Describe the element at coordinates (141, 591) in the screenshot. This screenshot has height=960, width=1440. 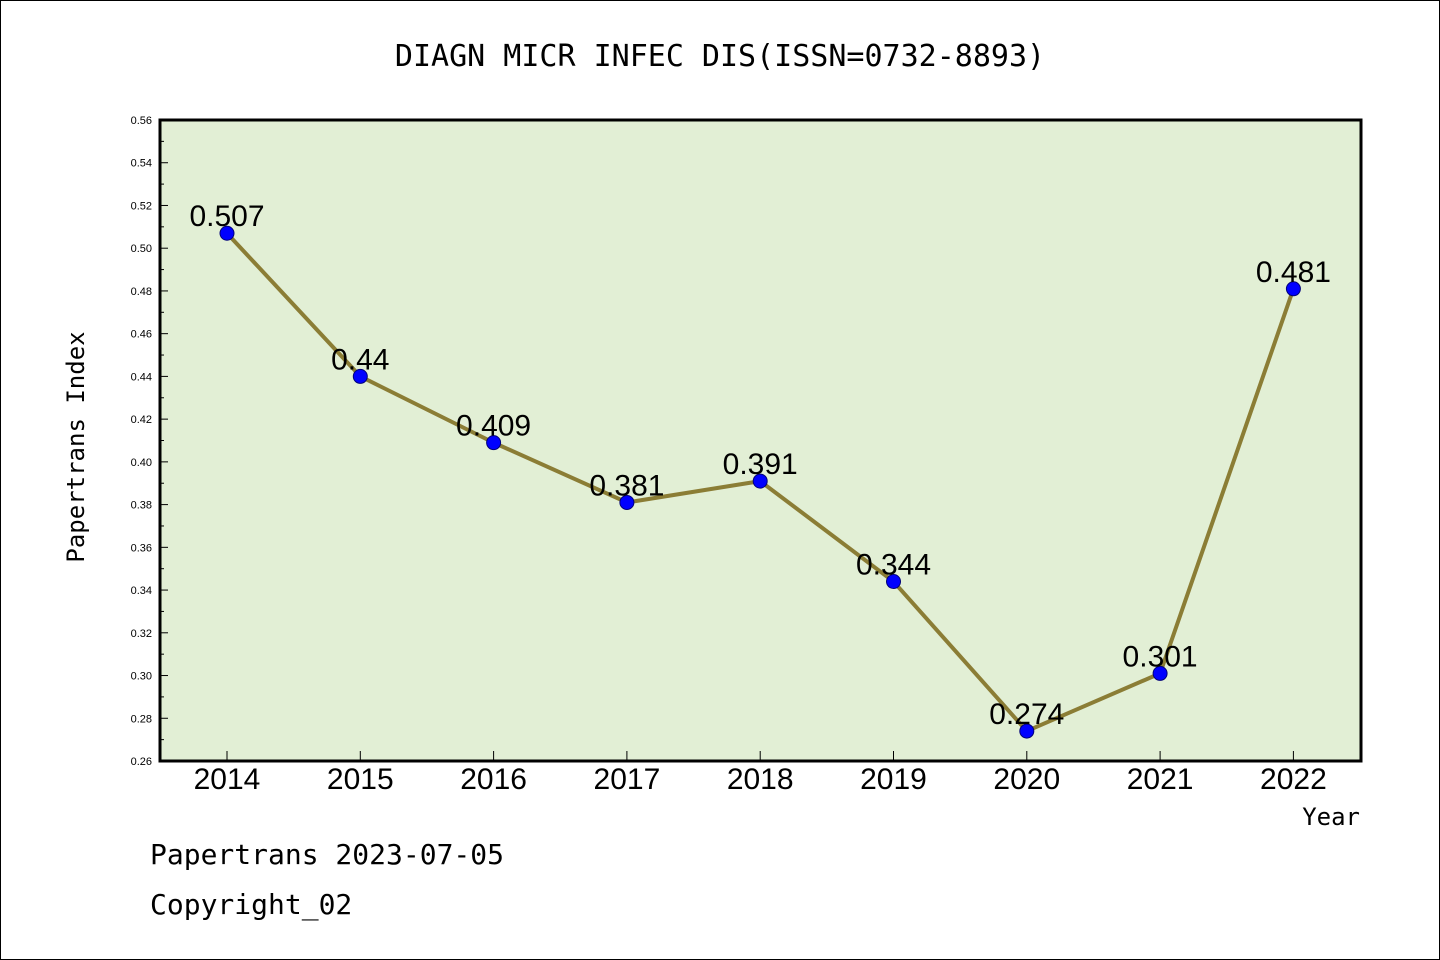
I see `y-tick-label: 0.34` at that location.